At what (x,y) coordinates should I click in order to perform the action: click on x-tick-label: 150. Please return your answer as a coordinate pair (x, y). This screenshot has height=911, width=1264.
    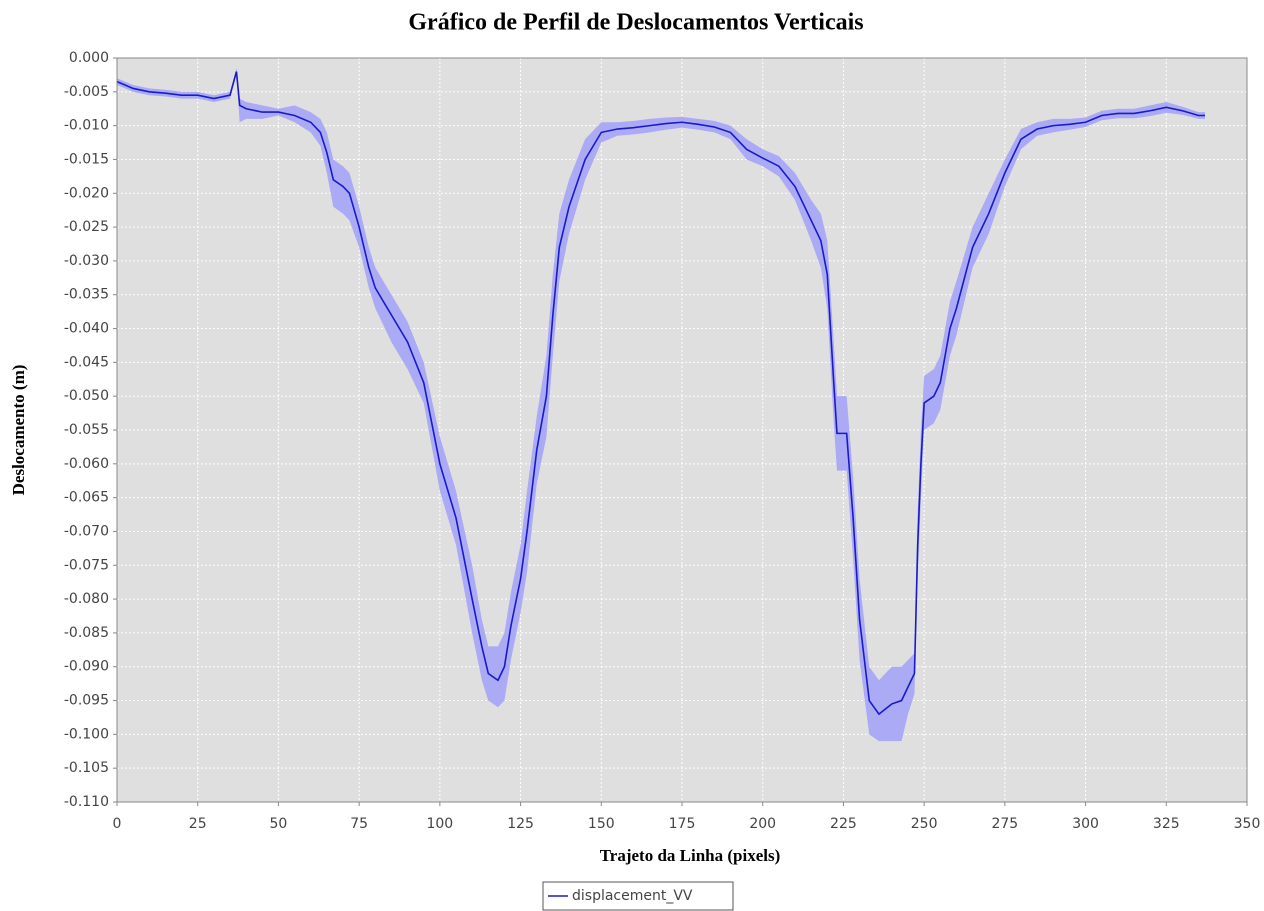
    Looking at the image, I should click on (601, 824).